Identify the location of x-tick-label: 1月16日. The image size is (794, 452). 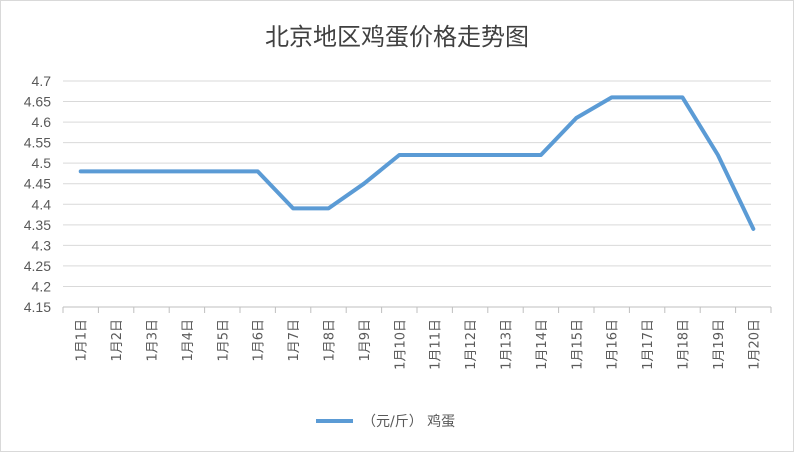
(613, 344).